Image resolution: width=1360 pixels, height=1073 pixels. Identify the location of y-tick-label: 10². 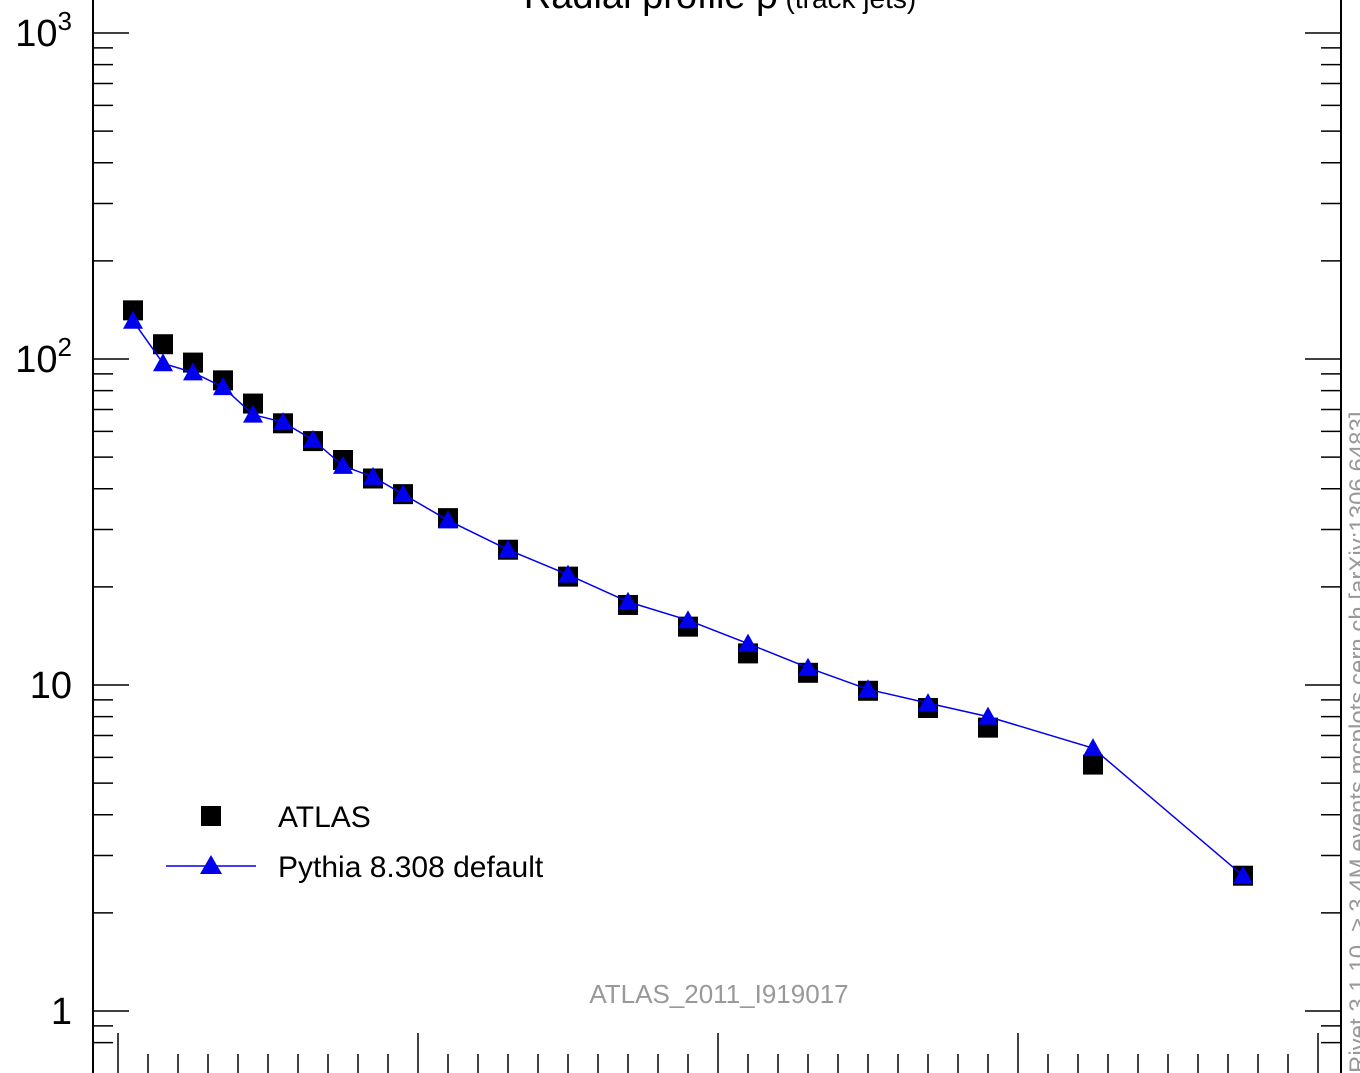
(43, 356).